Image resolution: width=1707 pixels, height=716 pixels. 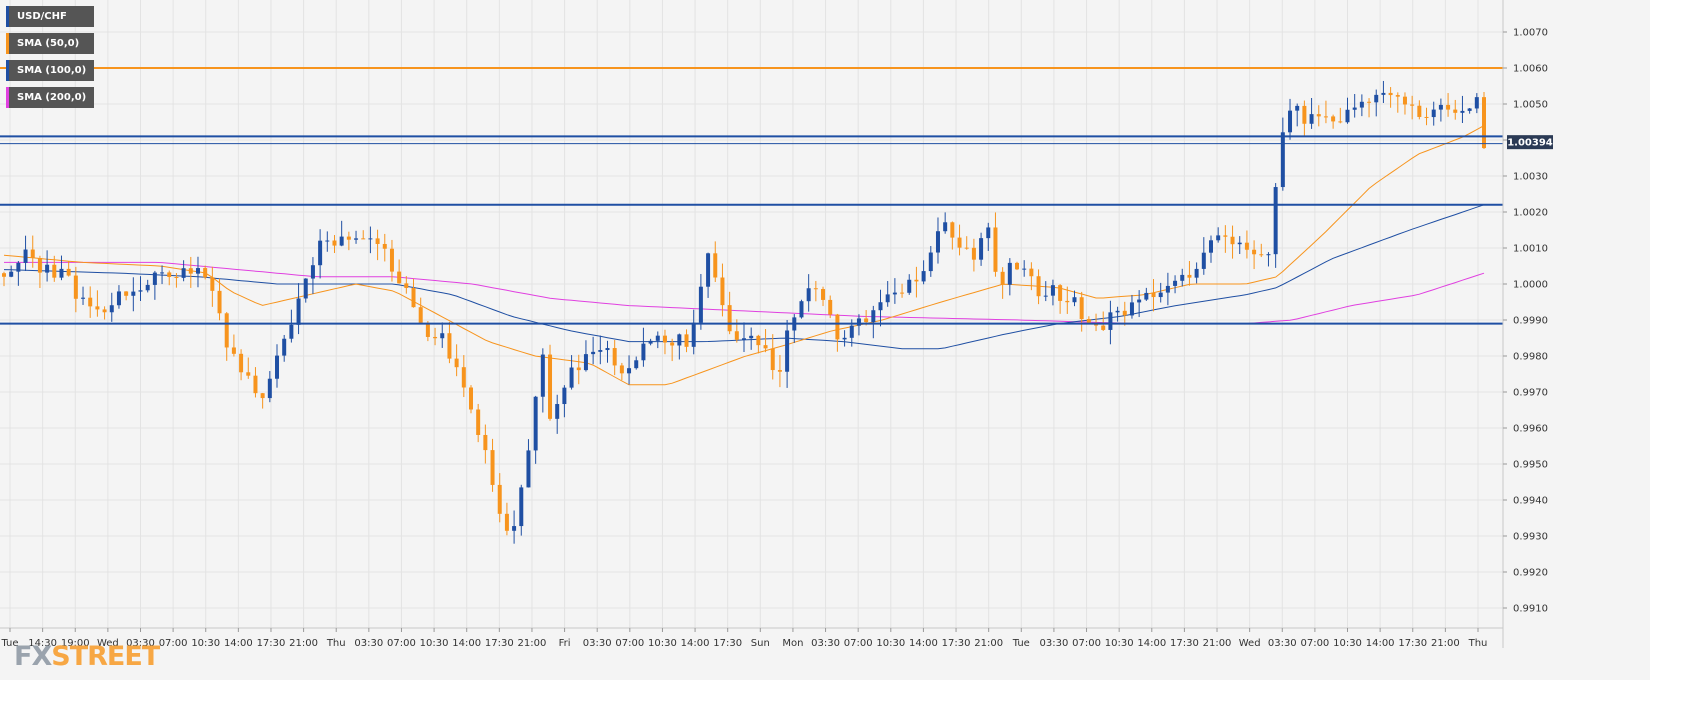 What do you see at coordinates (1530, 321) in the screenshot?
I see `y-tick-label: 0.9990` at bounding box center [1530, 321].